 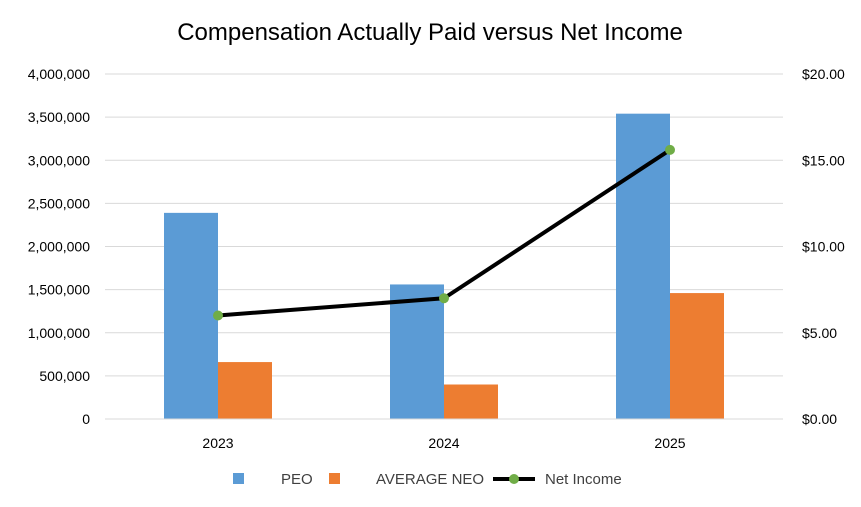 I want to click on net-income-point-2023, so click(x=218, y=315).